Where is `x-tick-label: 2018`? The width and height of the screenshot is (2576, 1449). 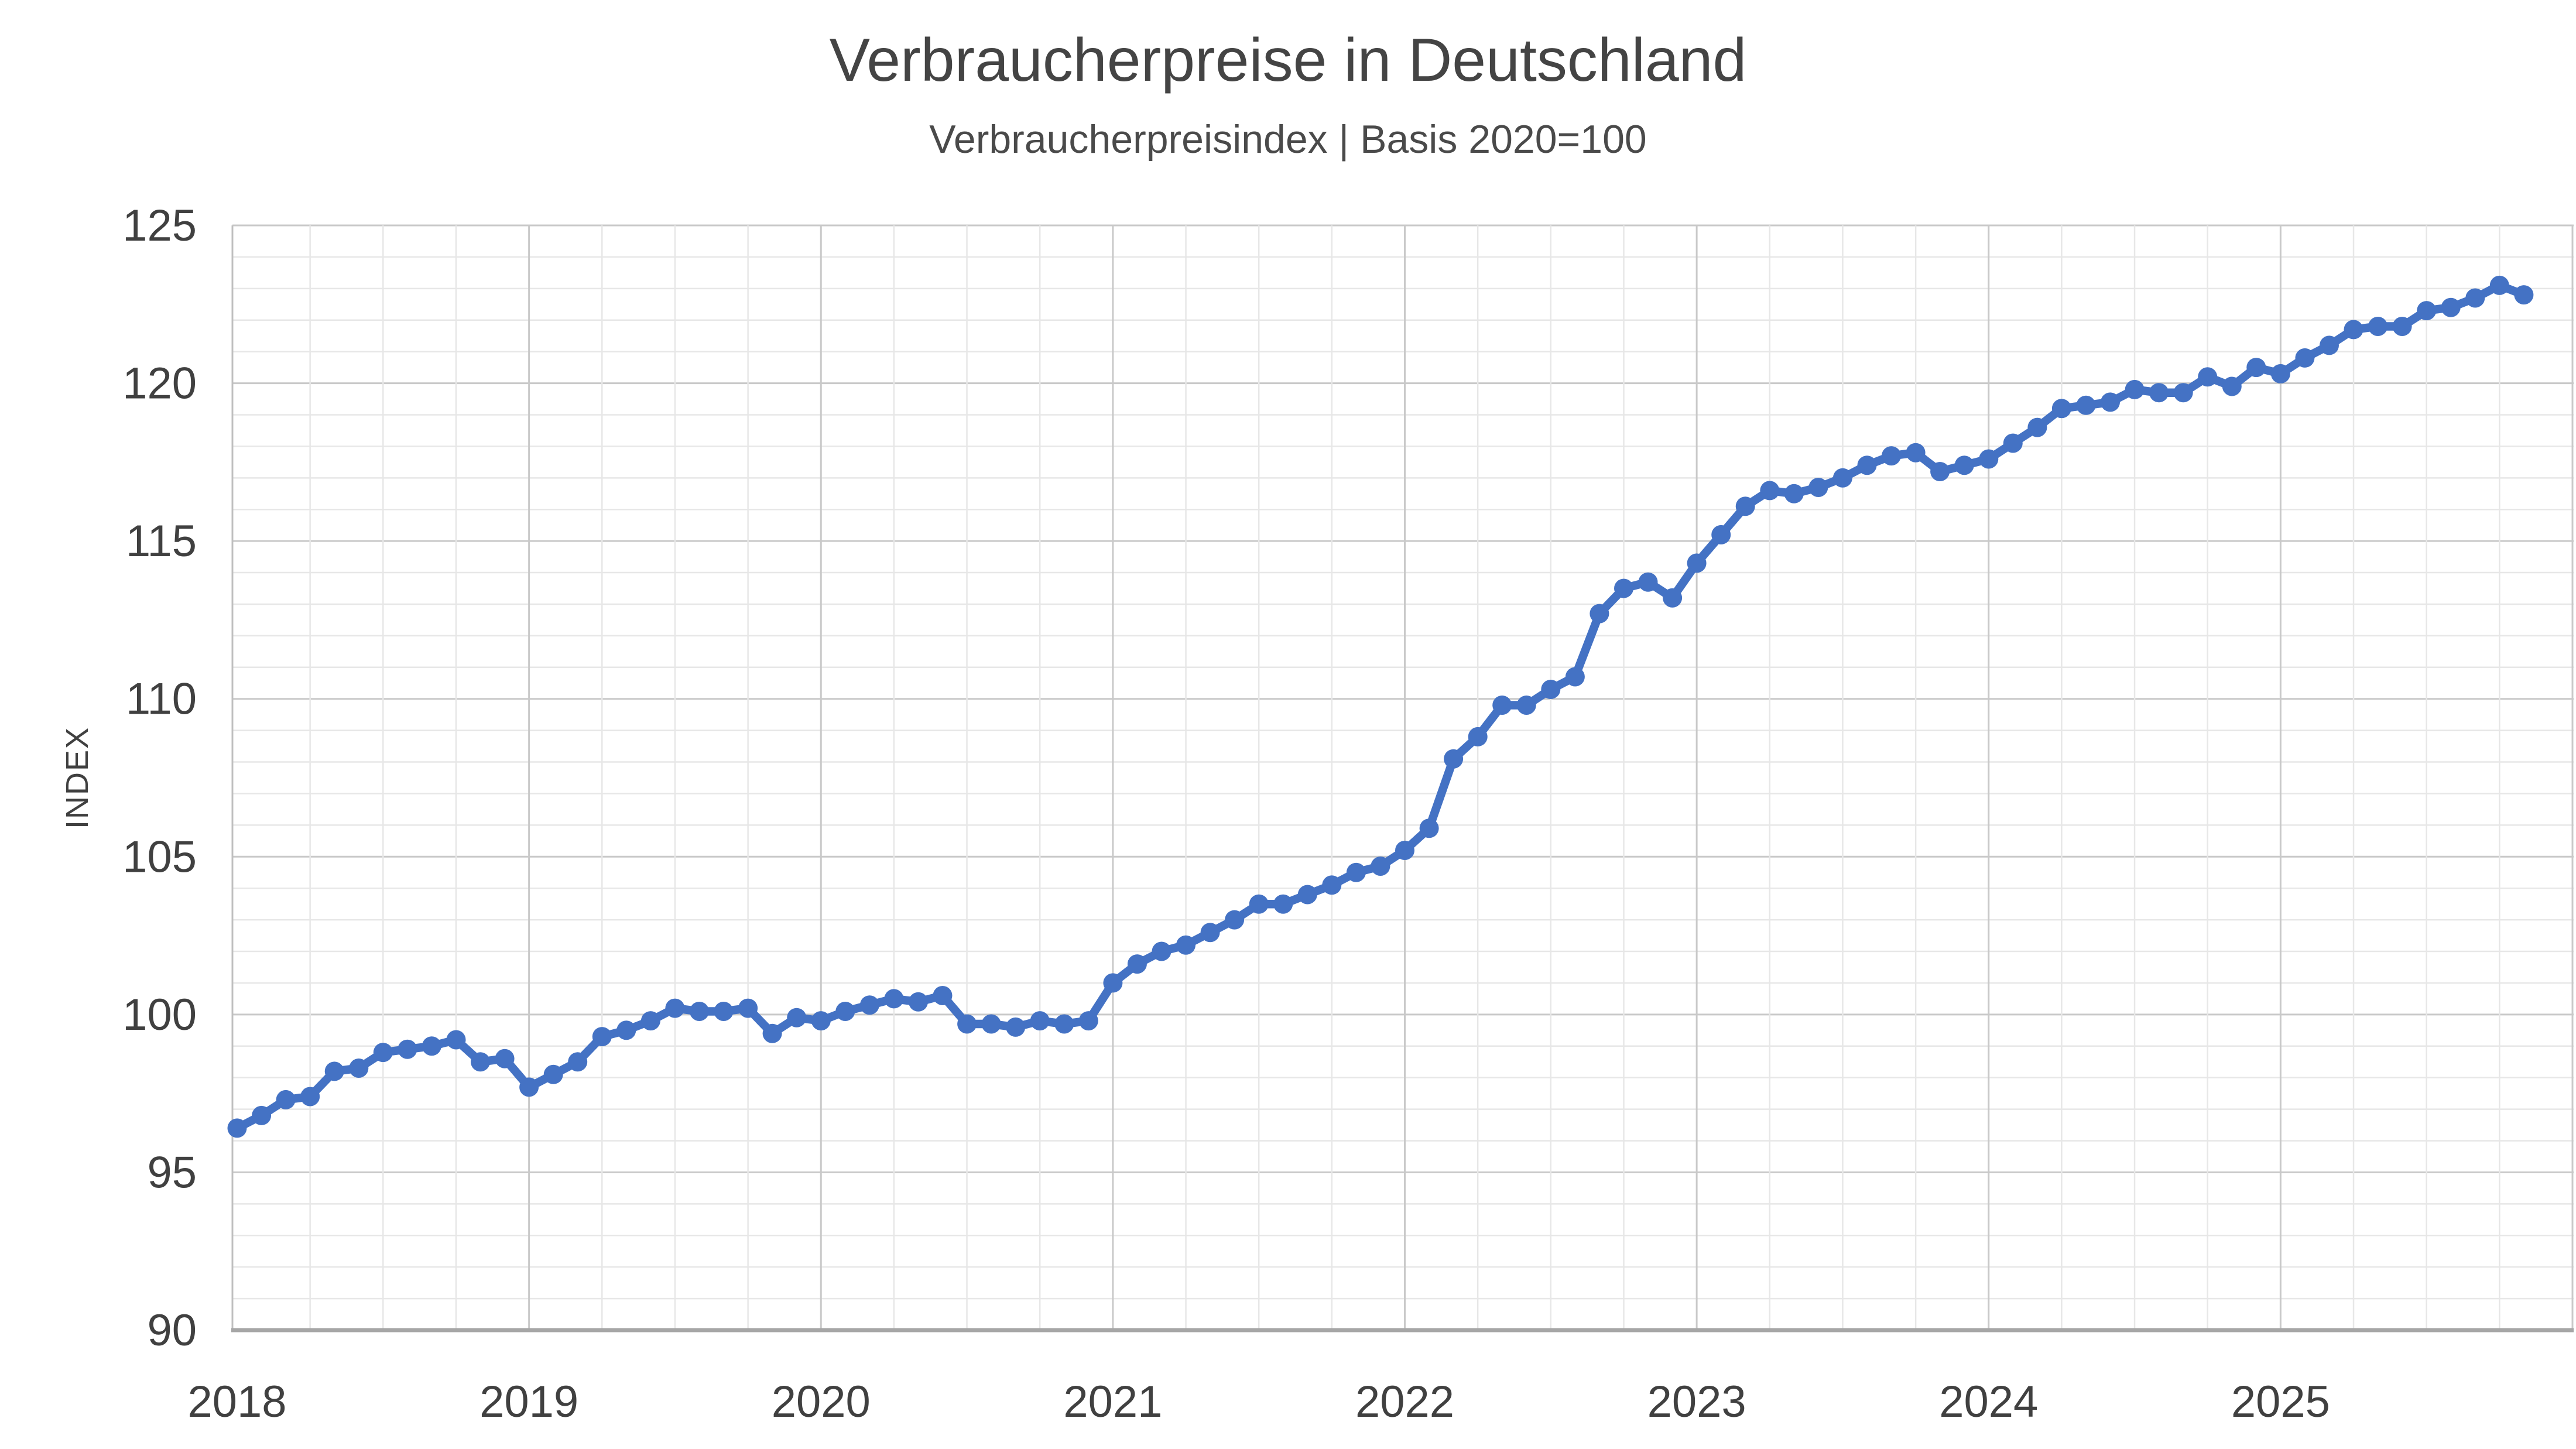 x-tick-label: 2018 is located at coordinates (236, 1402).